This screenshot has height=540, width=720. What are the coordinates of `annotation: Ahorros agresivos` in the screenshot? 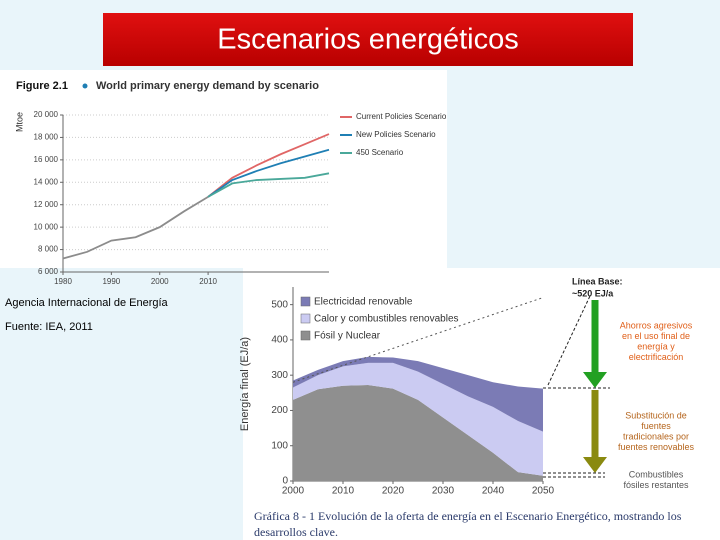 It's located at (656, 325).